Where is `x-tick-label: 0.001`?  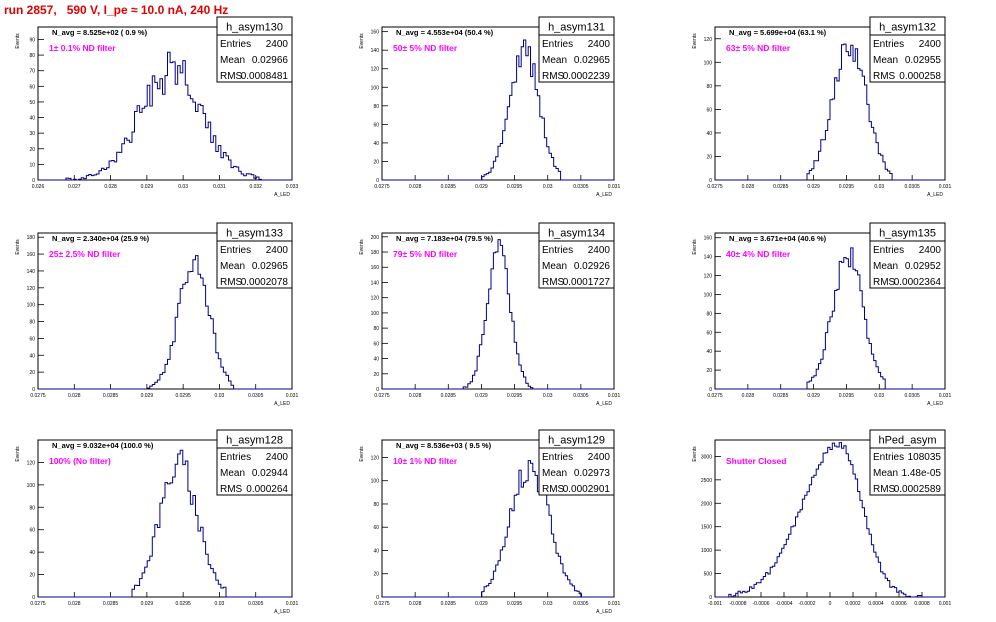 x-tick-label: 0.001 is located at coordinates (945, 604).